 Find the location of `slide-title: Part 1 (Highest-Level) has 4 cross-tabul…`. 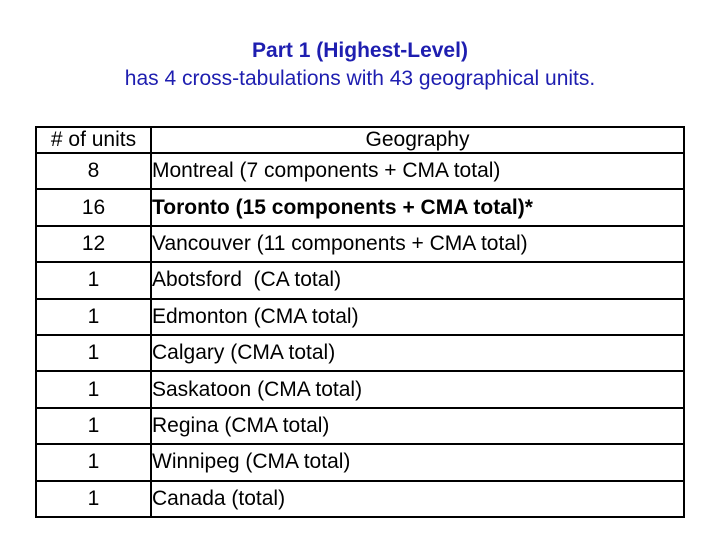

slide-title: Part 1 (Highest-Level) has 4 cross-tabul… is located at coordinates (360, 65).